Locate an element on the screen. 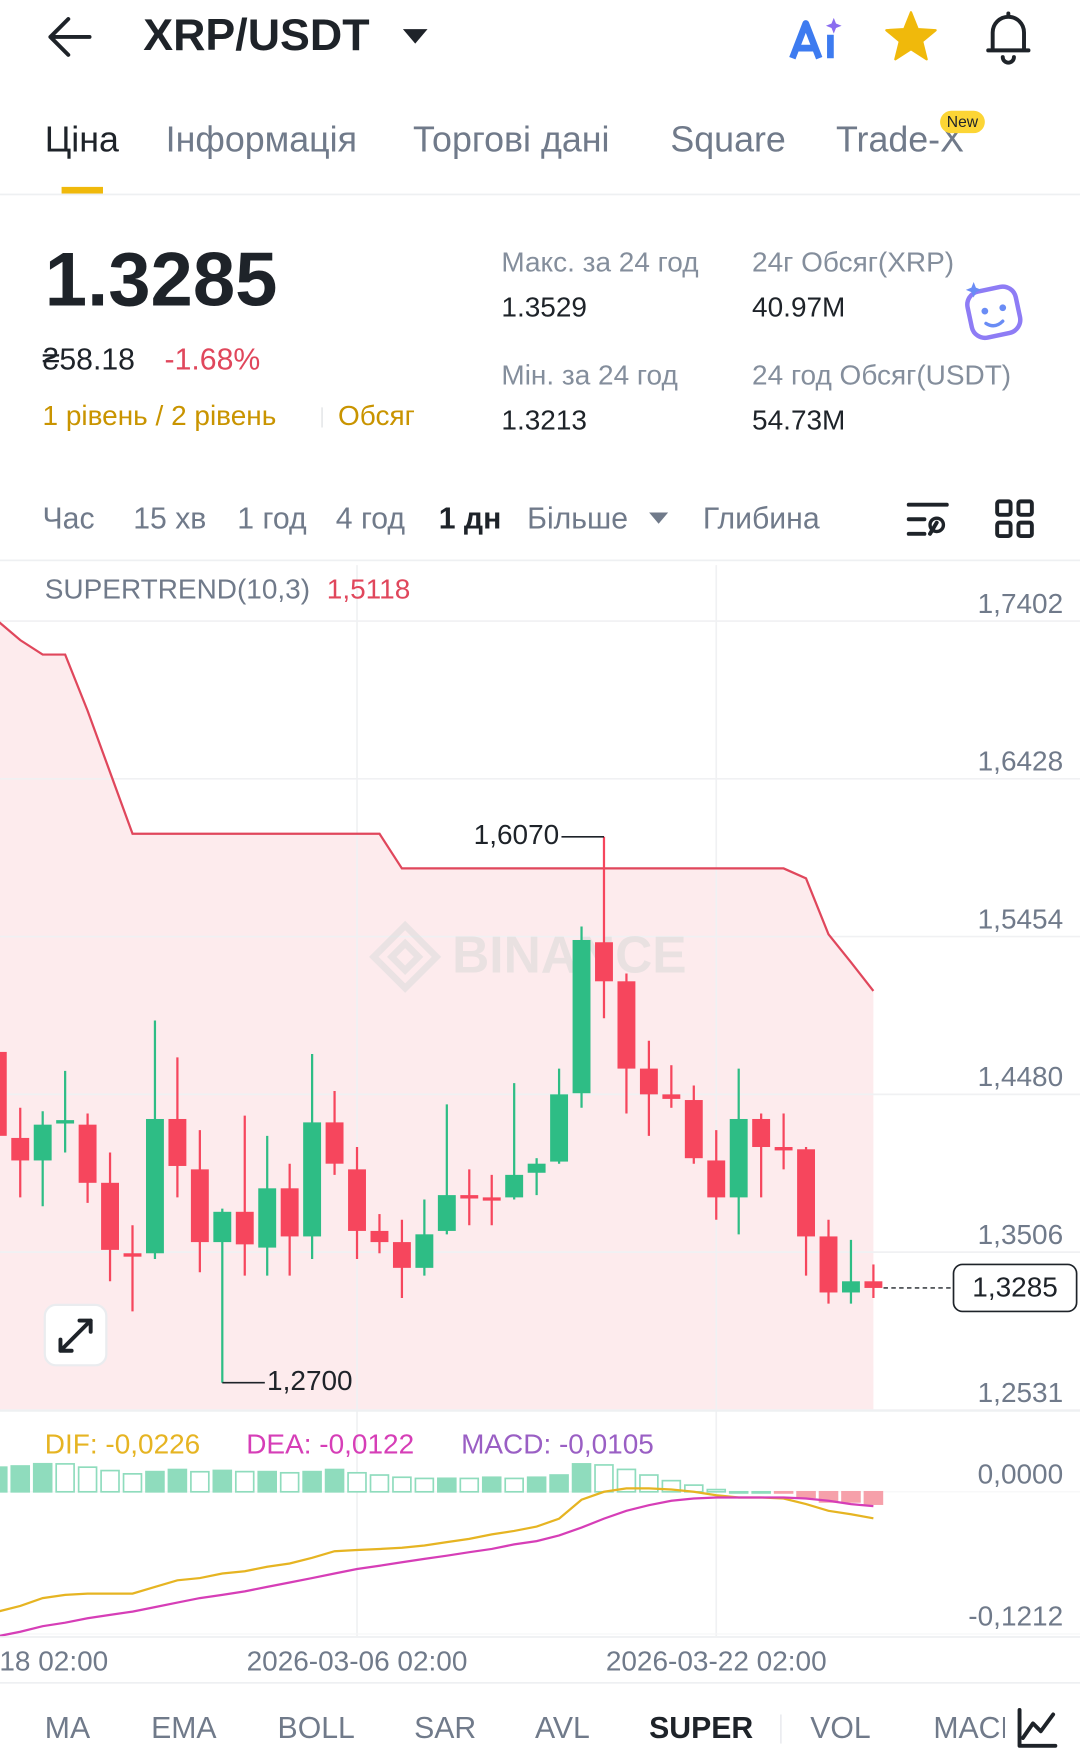 This screenshot has height=1757, width=1080. back-button is located at coordinates (70, 37).